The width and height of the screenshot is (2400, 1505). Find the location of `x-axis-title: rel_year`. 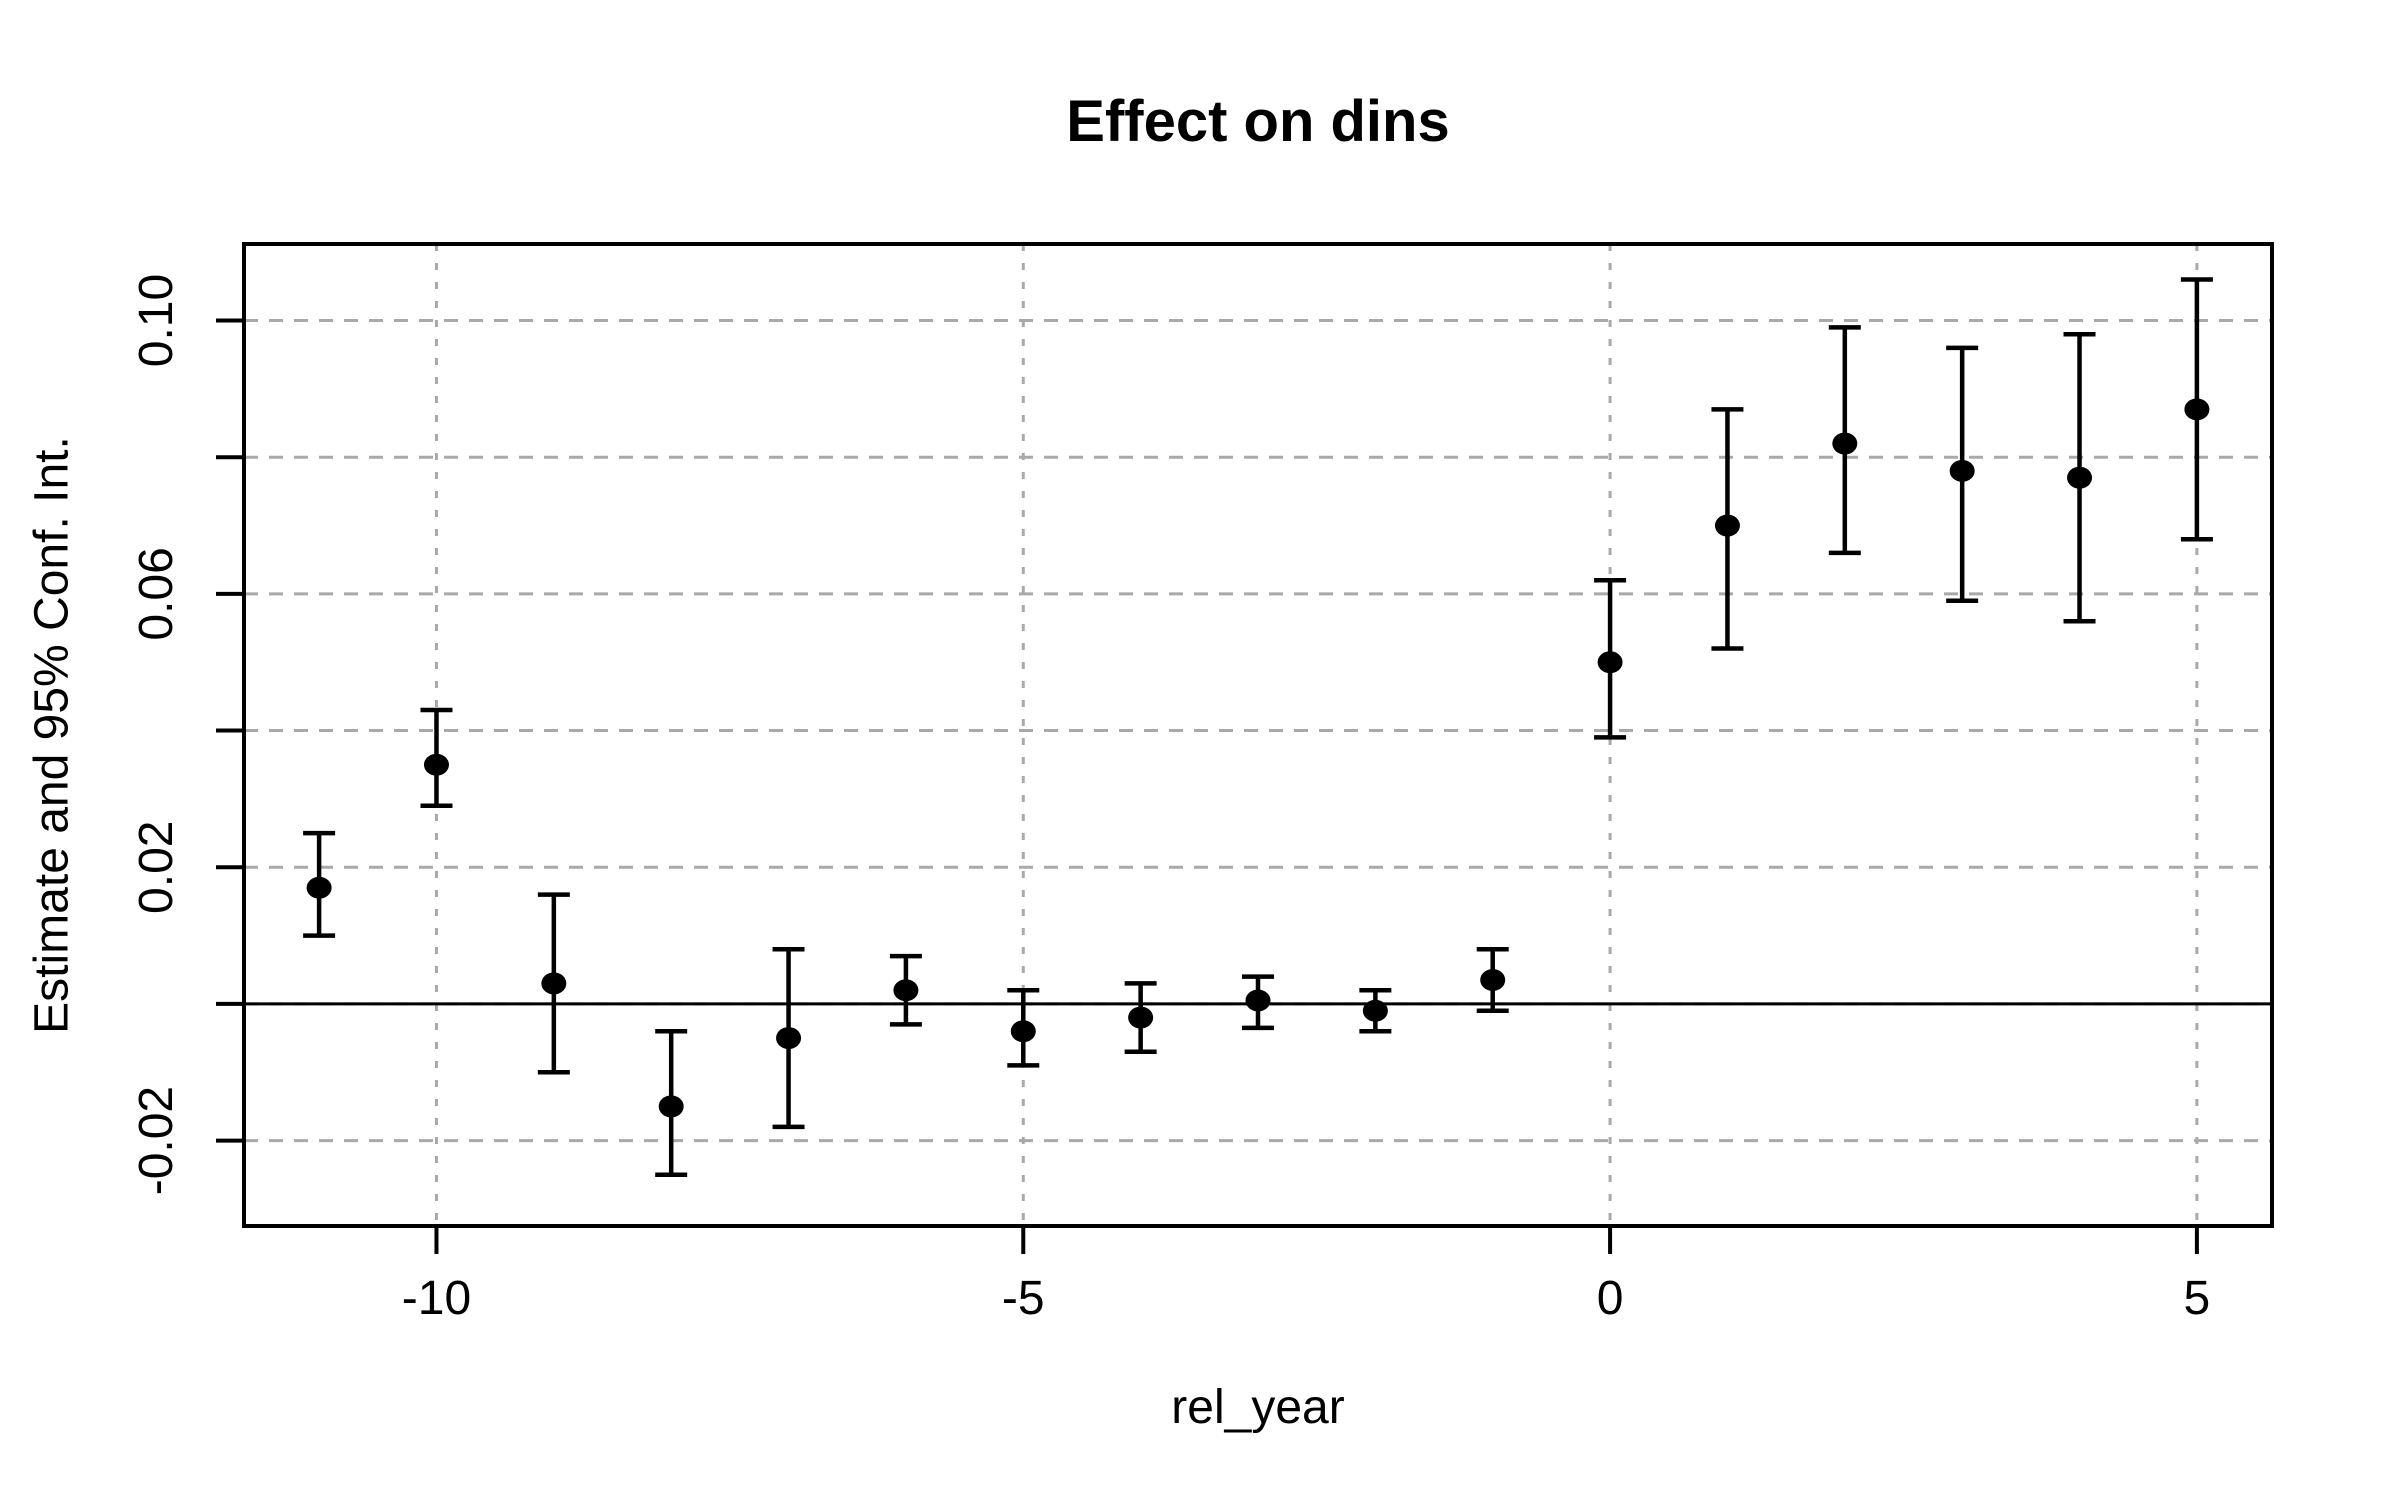

x-axis-title: rel_year is located at coordinates (1258, 1407).